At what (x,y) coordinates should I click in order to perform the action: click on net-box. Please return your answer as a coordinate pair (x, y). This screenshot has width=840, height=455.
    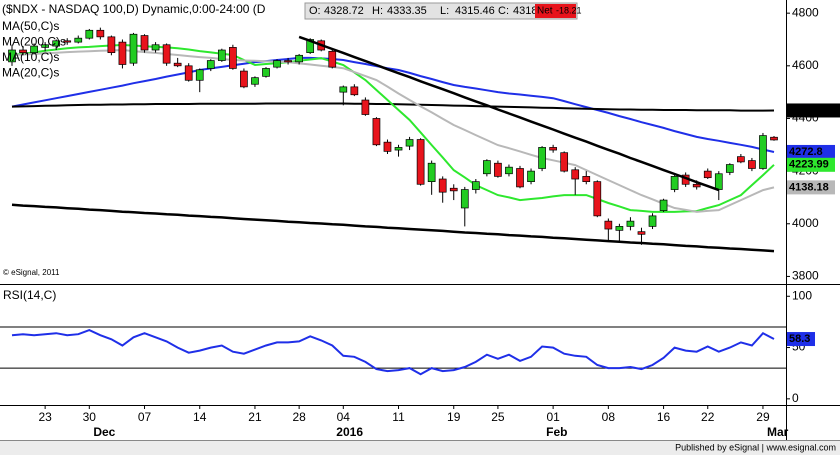
    Looking at the image, I should click on (555, 11).